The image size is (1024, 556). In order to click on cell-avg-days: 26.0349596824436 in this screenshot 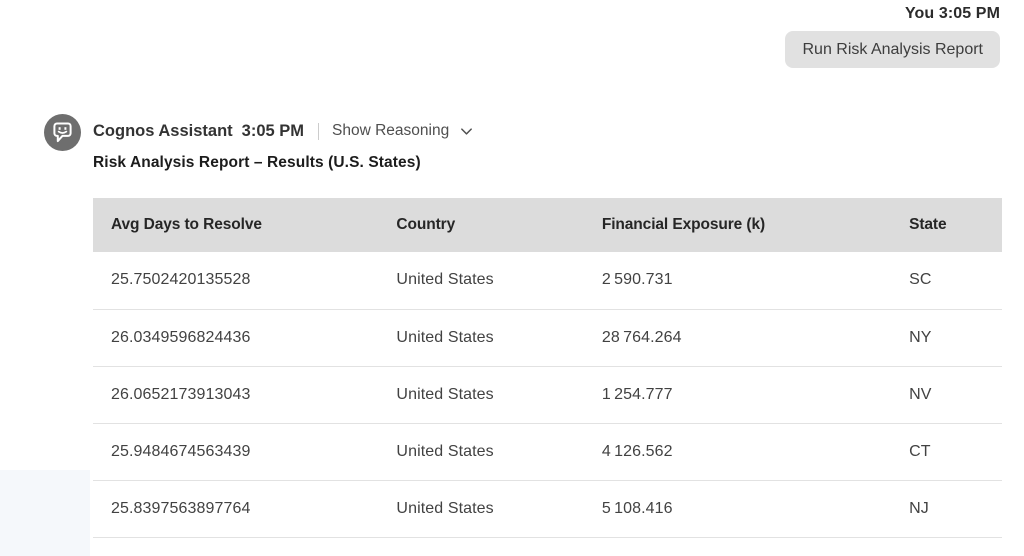, I will do `click(236, 338)`.